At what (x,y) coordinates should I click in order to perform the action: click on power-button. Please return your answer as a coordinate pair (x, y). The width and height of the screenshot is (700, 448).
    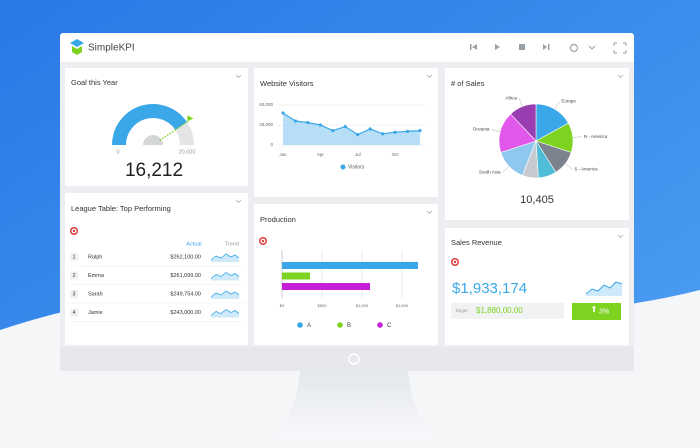
    Looking at the image, I should click on (354, 359).